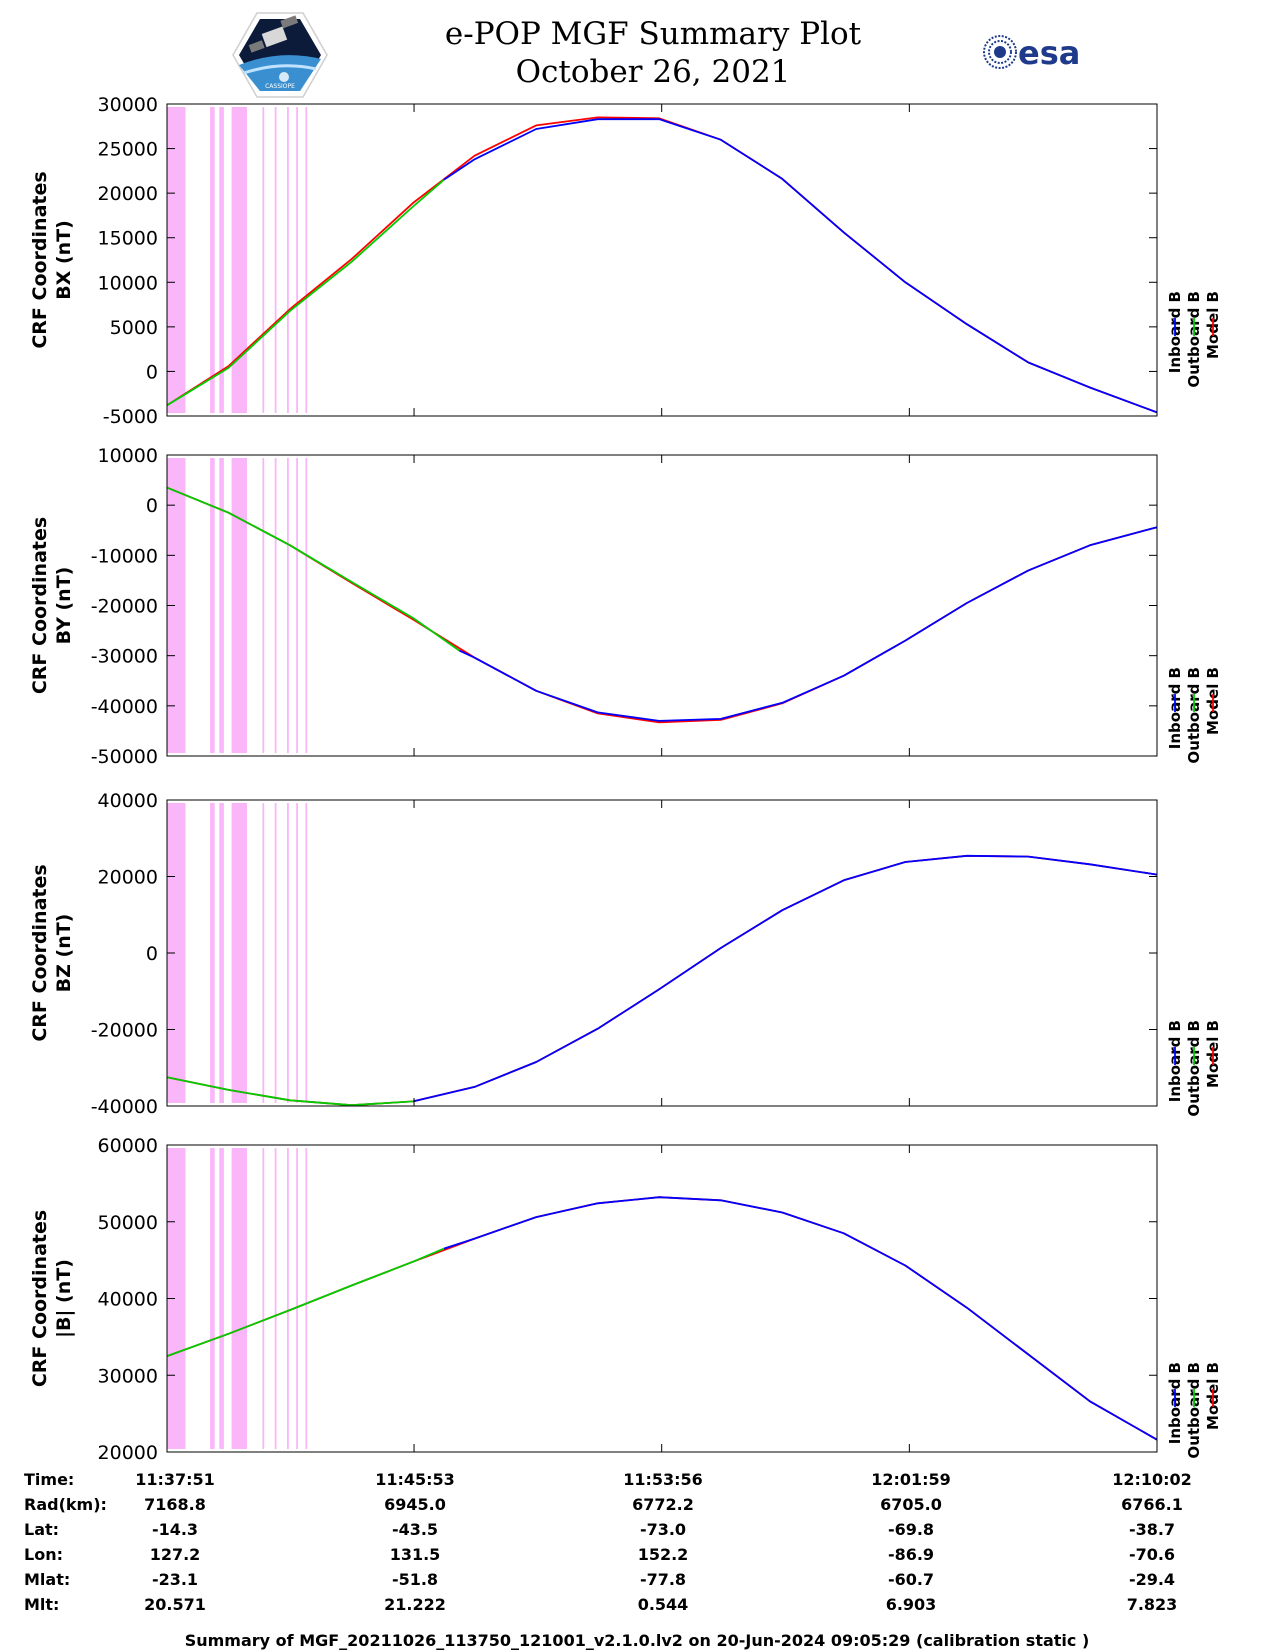 This screenshot has height=1650, width=1275. What do you see at coordinates (663, 1479) in the screenshot?
I see `time-tick-label: 11:53:56` at bounding box center [663, 1479].